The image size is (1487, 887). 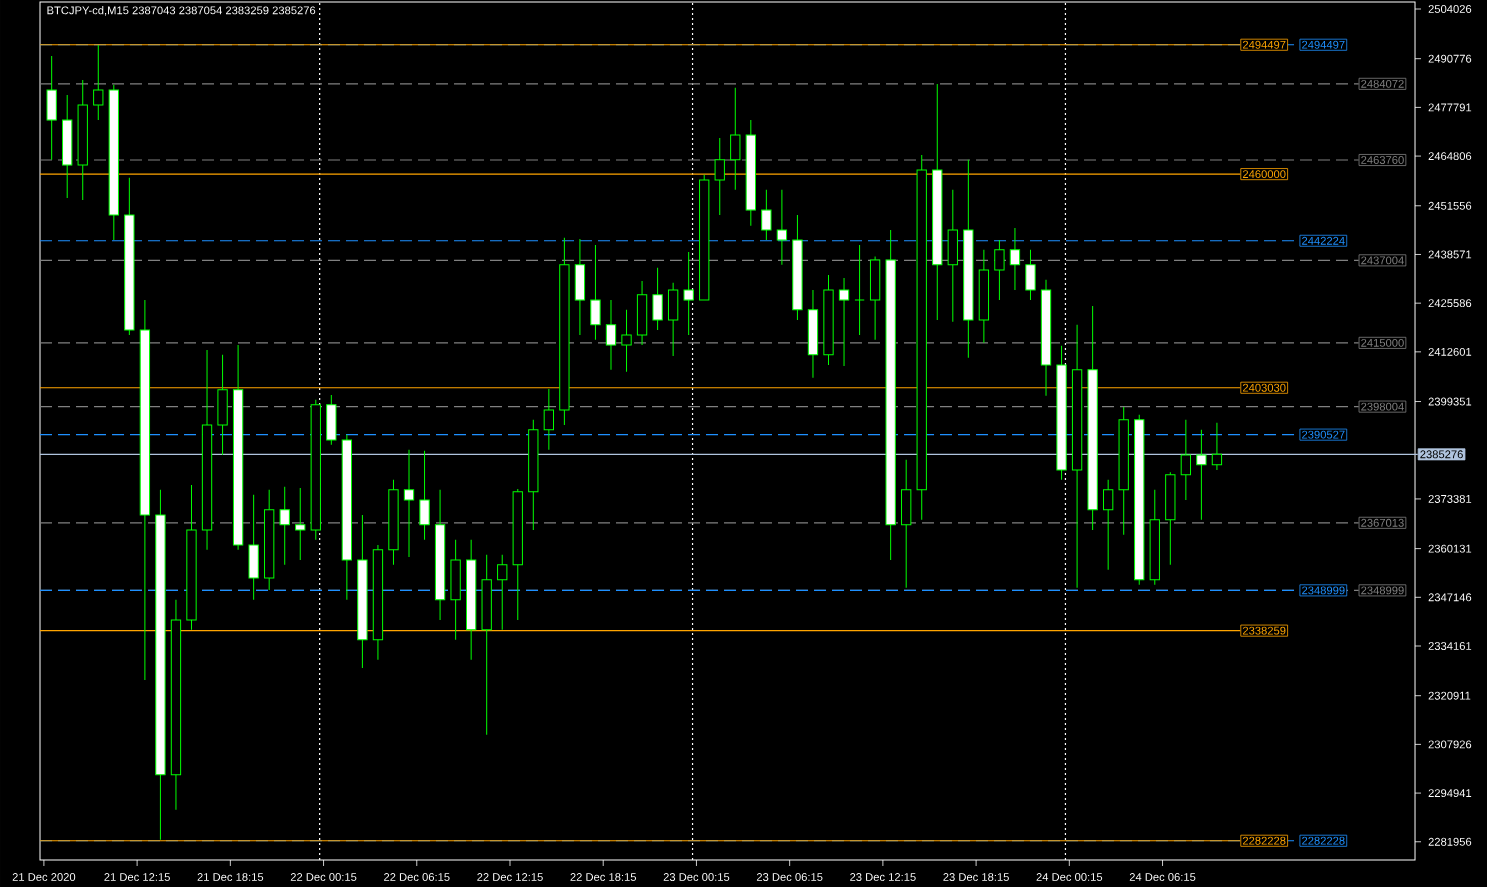 I want to click on x-tick-label: 23 Dec 18:15, so click(x=976, y=877).